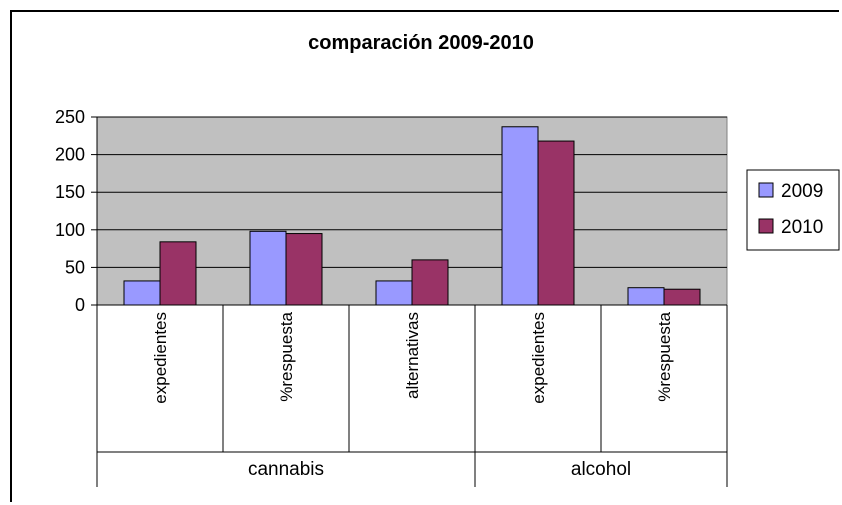  Describe the element at coordinates (766, 190) in the screenshot. I see `legend-swatch-2009` at that location.